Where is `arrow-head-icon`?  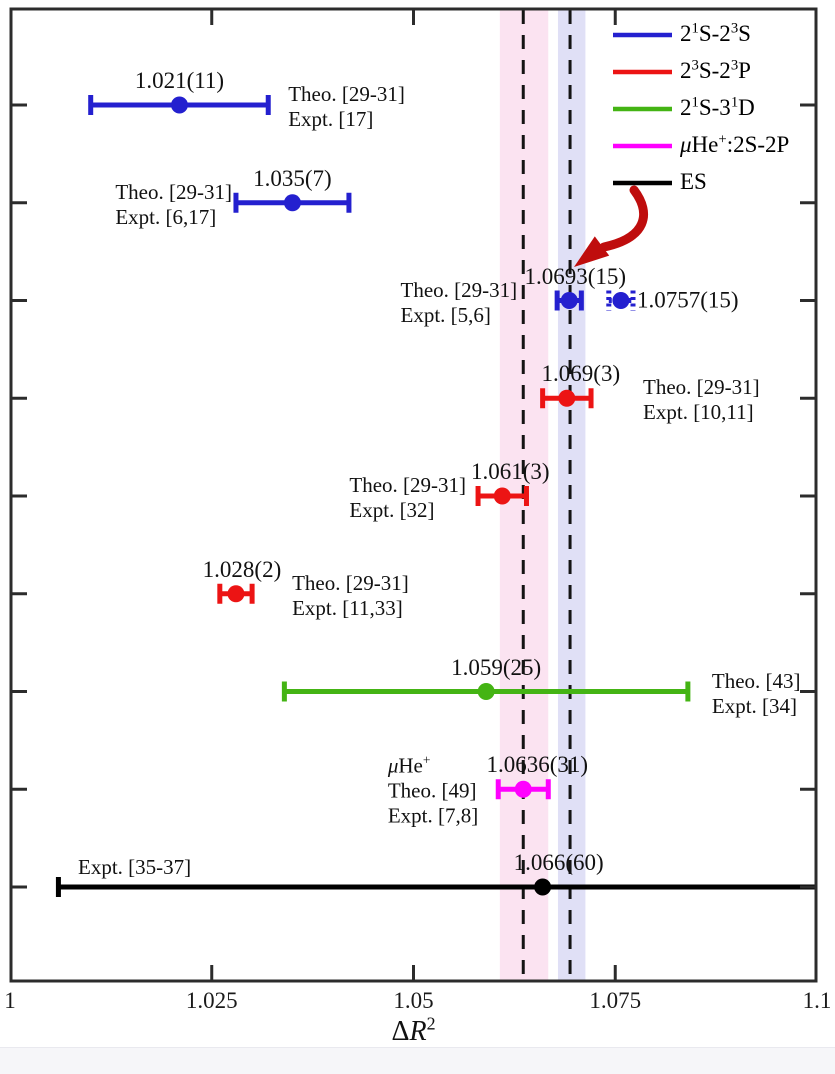
arrow-head-icon is located at coordinates (592, 251).